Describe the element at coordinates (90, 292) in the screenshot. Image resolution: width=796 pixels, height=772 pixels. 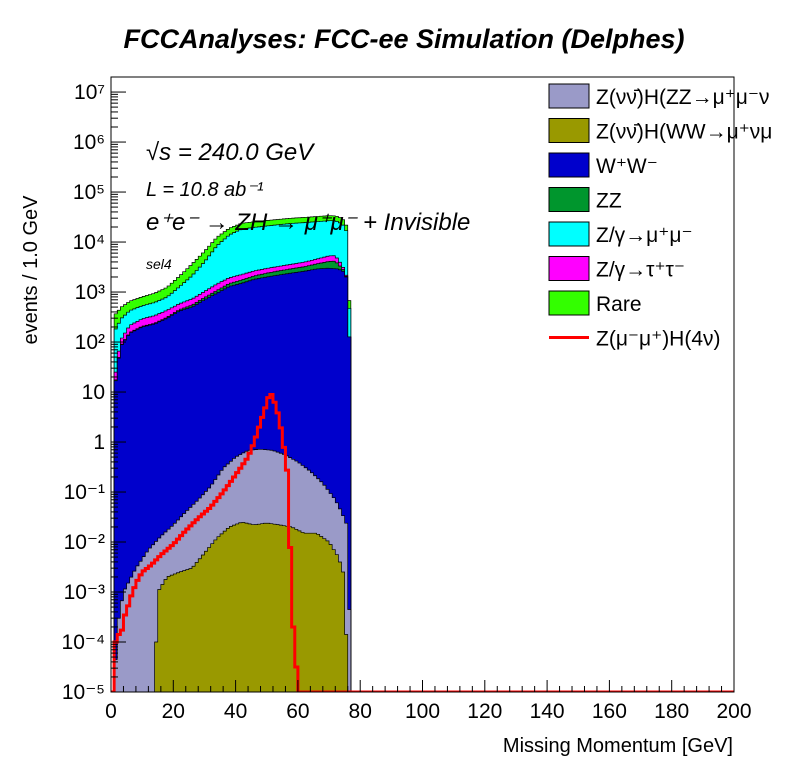
I see `y-tick-label: 10³` at that location.